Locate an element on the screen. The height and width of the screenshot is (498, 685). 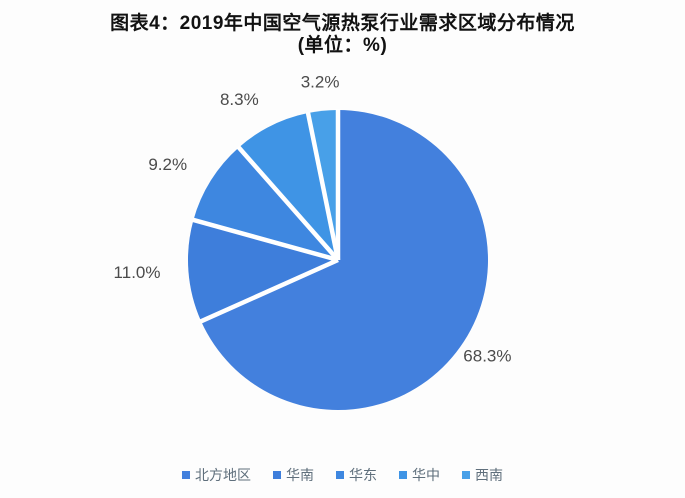
slice-value-label-4: 3.2% is located at coordinates (320, 81).